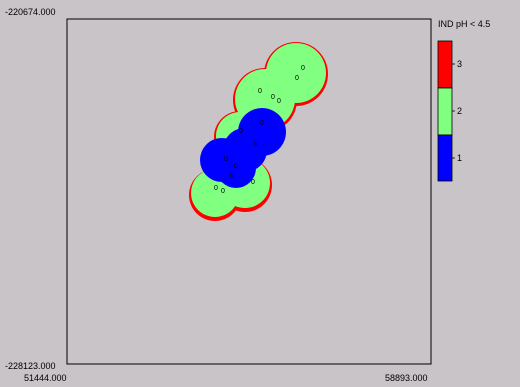 The width and height of the screenshot is (520, 387). I want to click on class-1-area, so click(243, 148).